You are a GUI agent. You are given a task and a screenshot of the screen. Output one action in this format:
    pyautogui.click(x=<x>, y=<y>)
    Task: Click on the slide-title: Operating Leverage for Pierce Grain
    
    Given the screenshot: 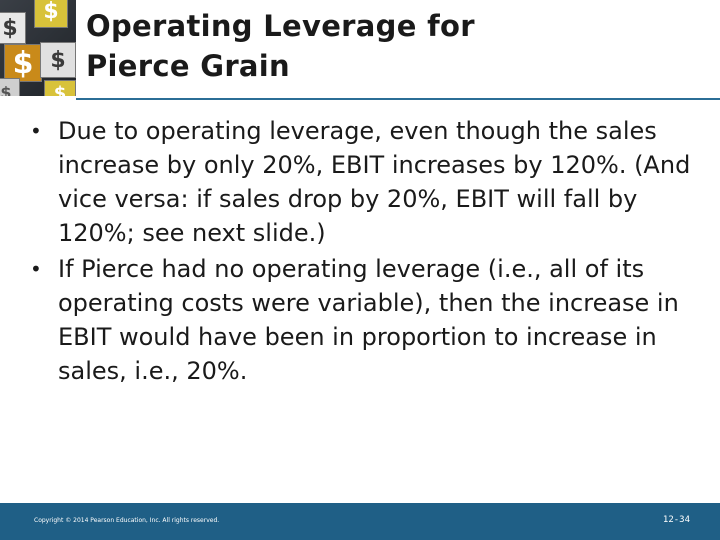 What is the action you would take?
    pyautogui.click(x=386, y=46)
    